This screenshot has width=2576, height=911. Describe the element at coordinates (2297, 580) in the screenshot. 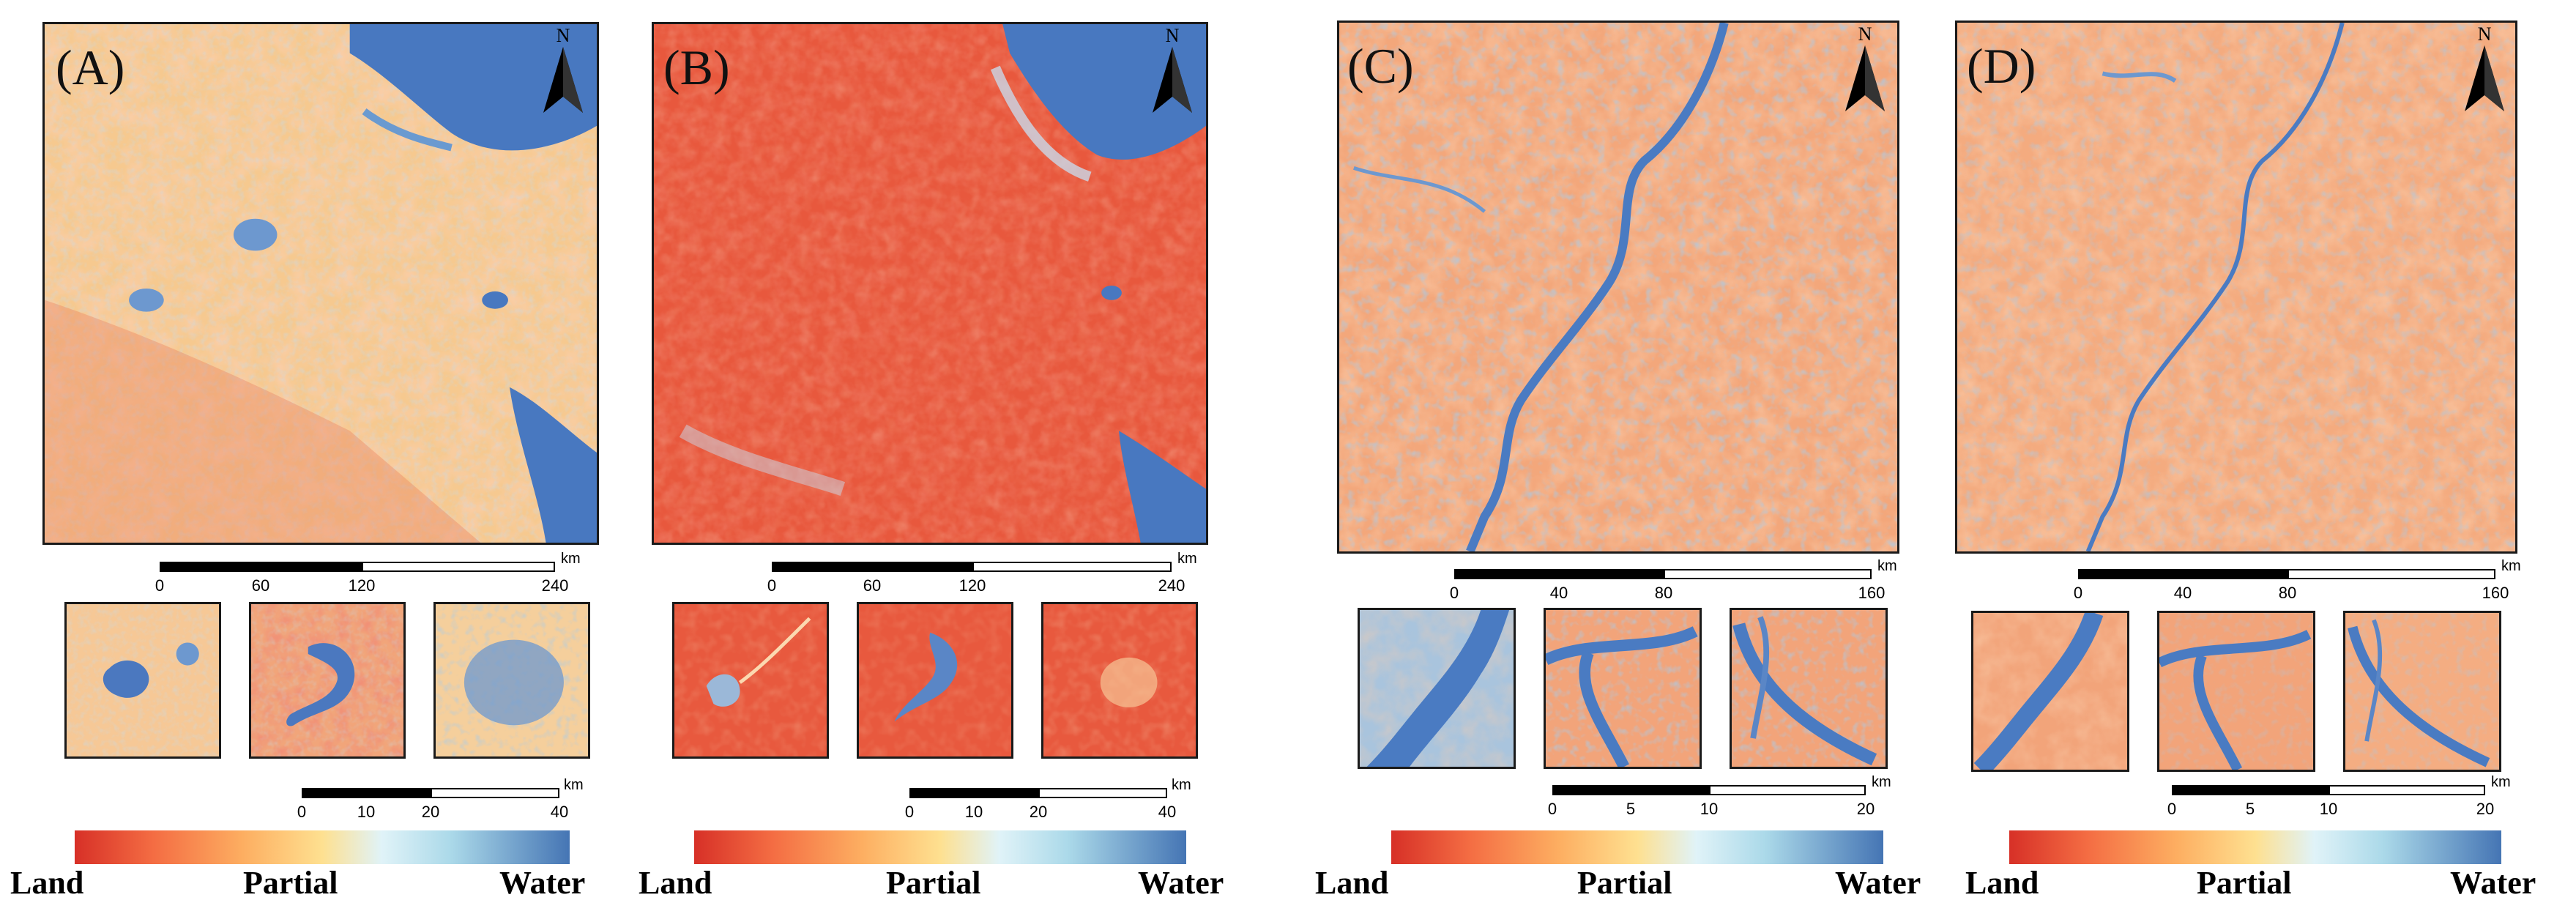

I see `panel-d-main-scalebar: 0 40 80 160 km` at that location.